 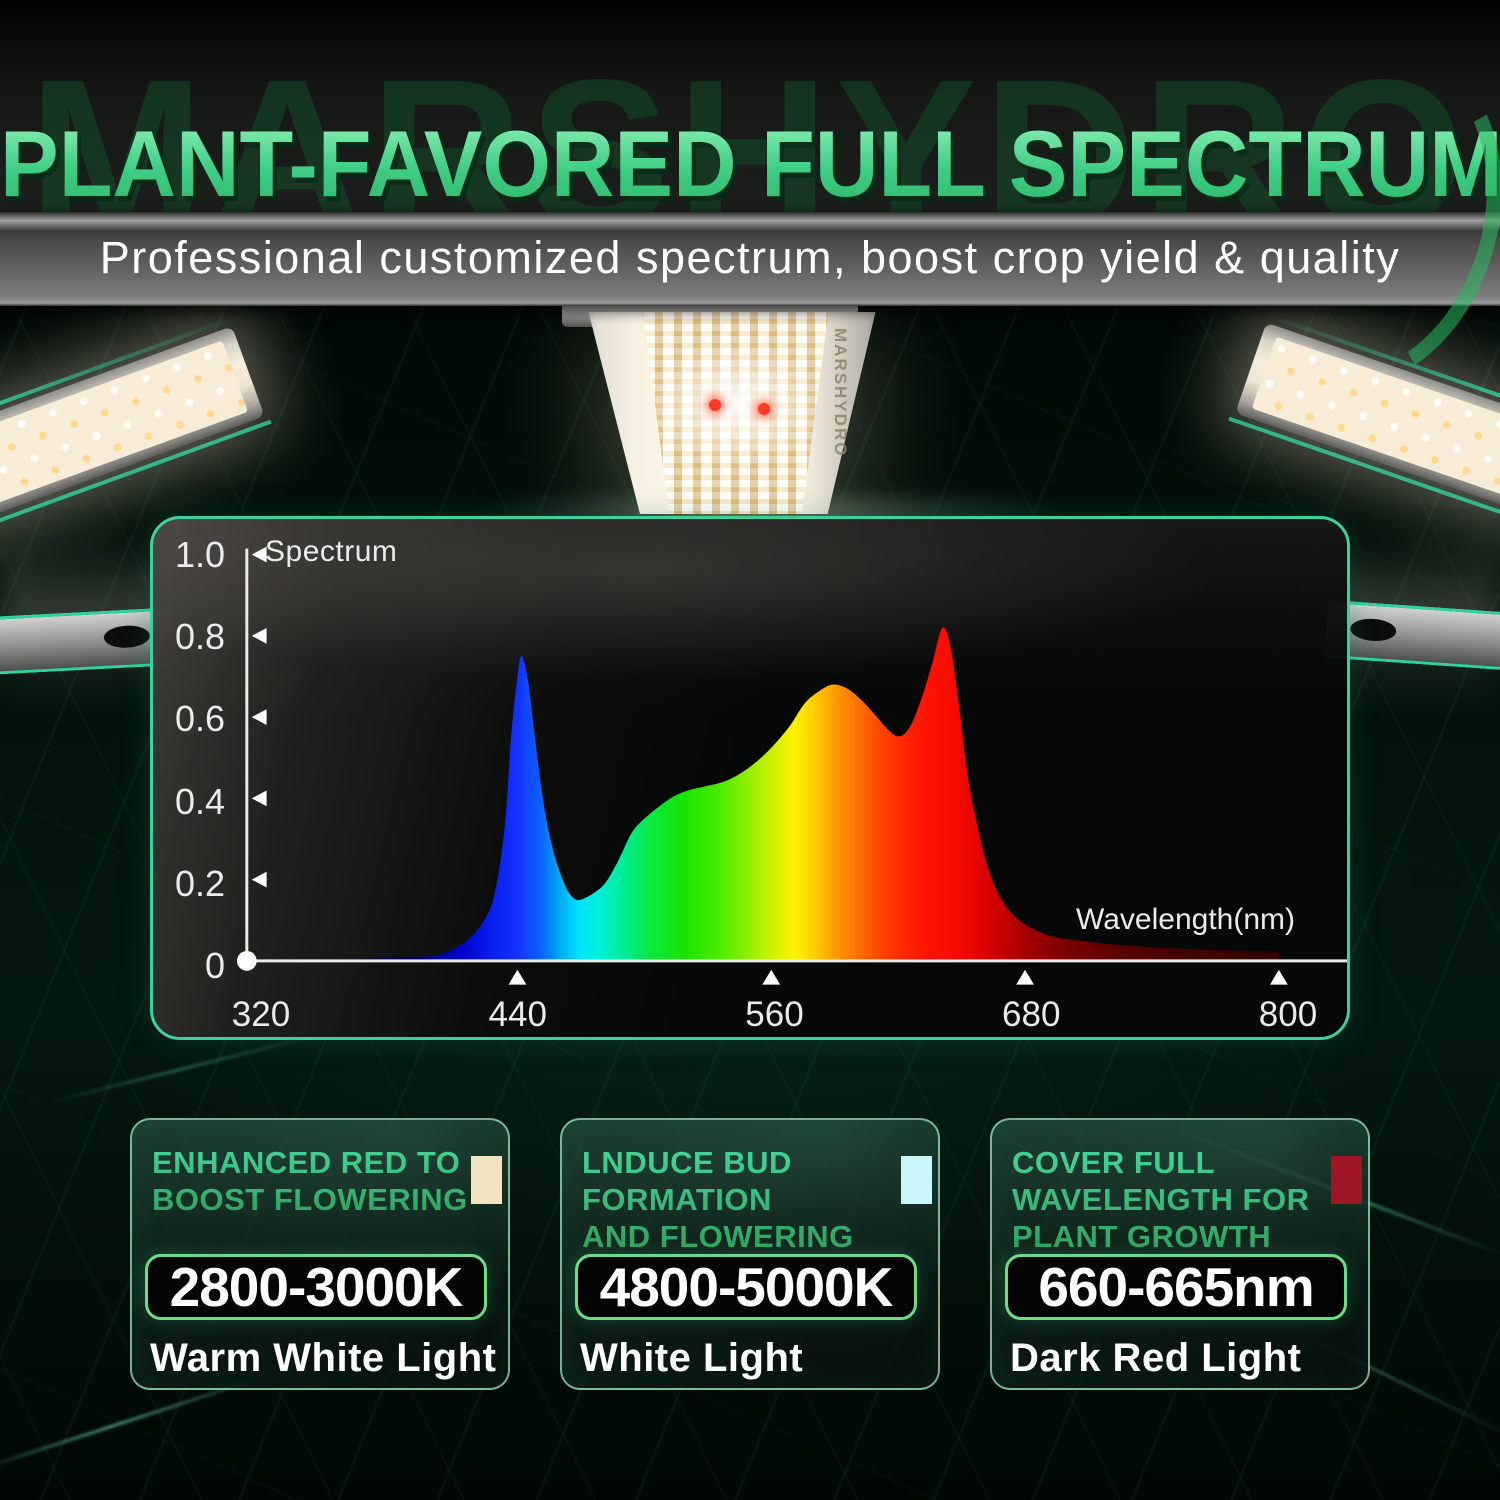 What do you see at coordinates (316, 1287) in the screenshot?
I see `value-badge: 2800-3000K` at bounding box center [316, 1287].